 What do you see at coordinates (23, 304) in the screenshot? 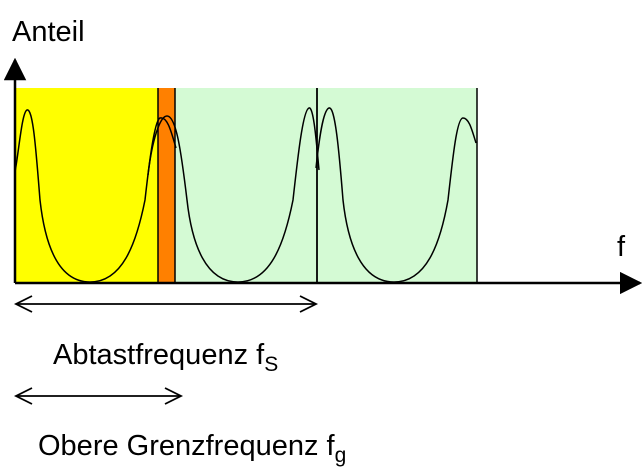
I see `sampling-arrow-left-head` at bounding box center [23, 304].